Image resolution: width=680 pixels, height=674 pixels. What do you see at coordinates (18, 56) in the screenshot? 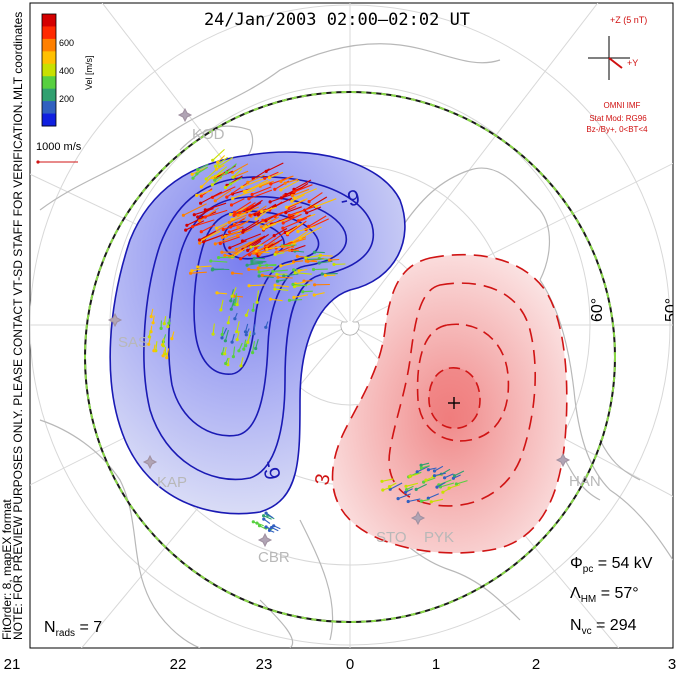
I see `coords-label: MLT coordinates` at bounding box center [18, 56].